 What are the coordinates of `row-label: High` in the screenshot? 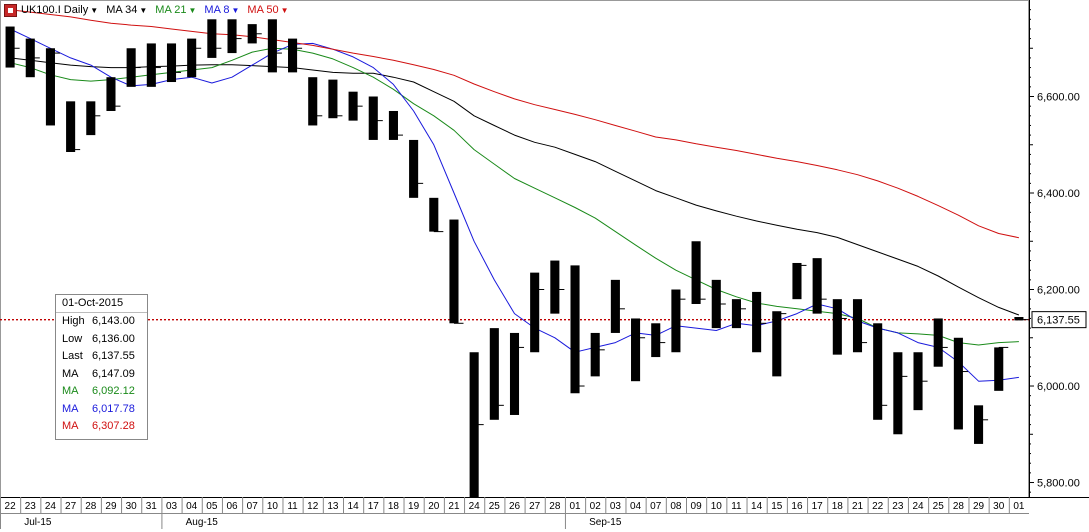 It's located at (73, 321).